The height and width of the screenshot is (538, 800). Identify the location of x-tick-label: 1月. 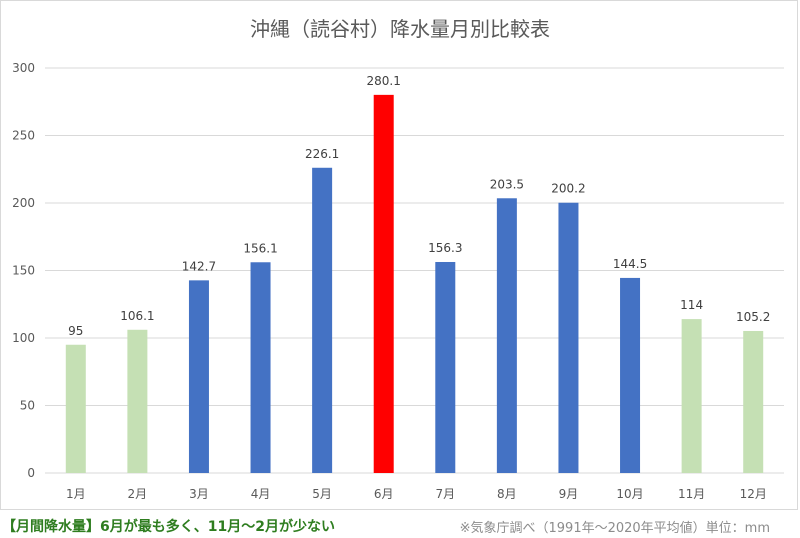
(76, 494).